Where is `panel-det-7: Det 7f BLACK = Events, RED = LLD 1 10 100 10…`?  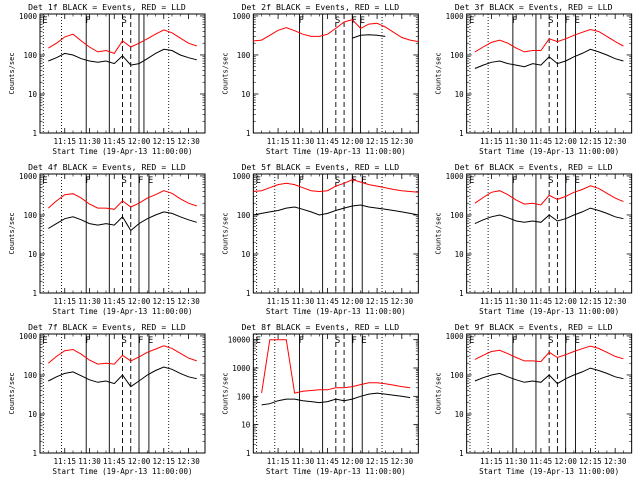 panel-det-7: Det 7f BLACK = Events, RED = LLD 1 10 100 10… is located at coordinates (107, 399).